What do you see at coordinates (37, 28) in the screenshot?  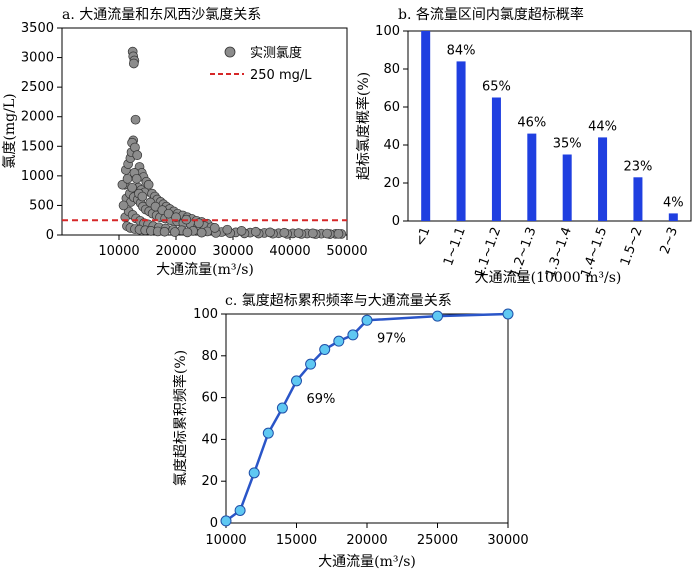 I see `y-tick-label: 3500` at bounding box center [37, 28].